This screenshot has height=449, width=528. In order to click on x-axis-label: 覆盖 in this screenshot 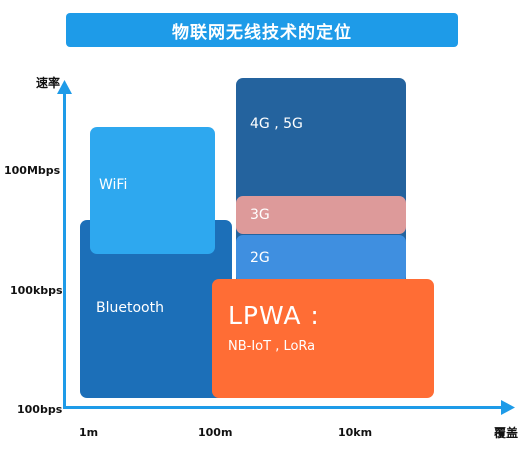, I will do `click(506, 433)`.